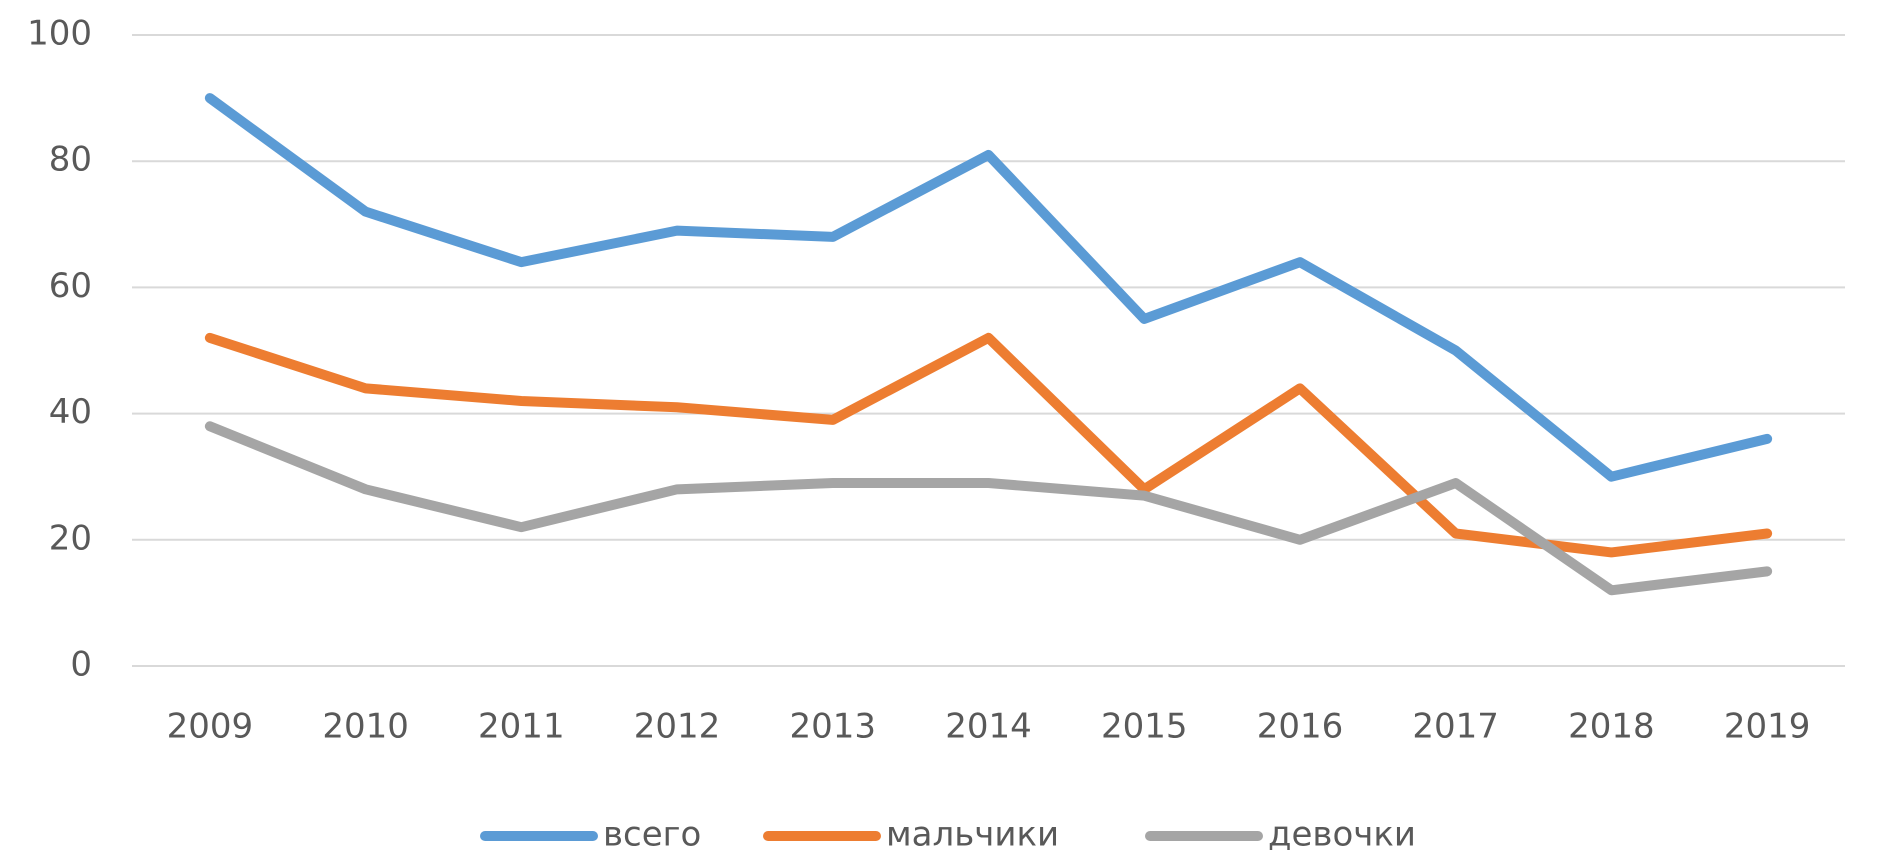 This screenshot has width=1879, height=859. What do you see at coordinates (1300, 727) in the screenshot?
I see `x-tick-label: 2016` at bounding box center [1300, 727].